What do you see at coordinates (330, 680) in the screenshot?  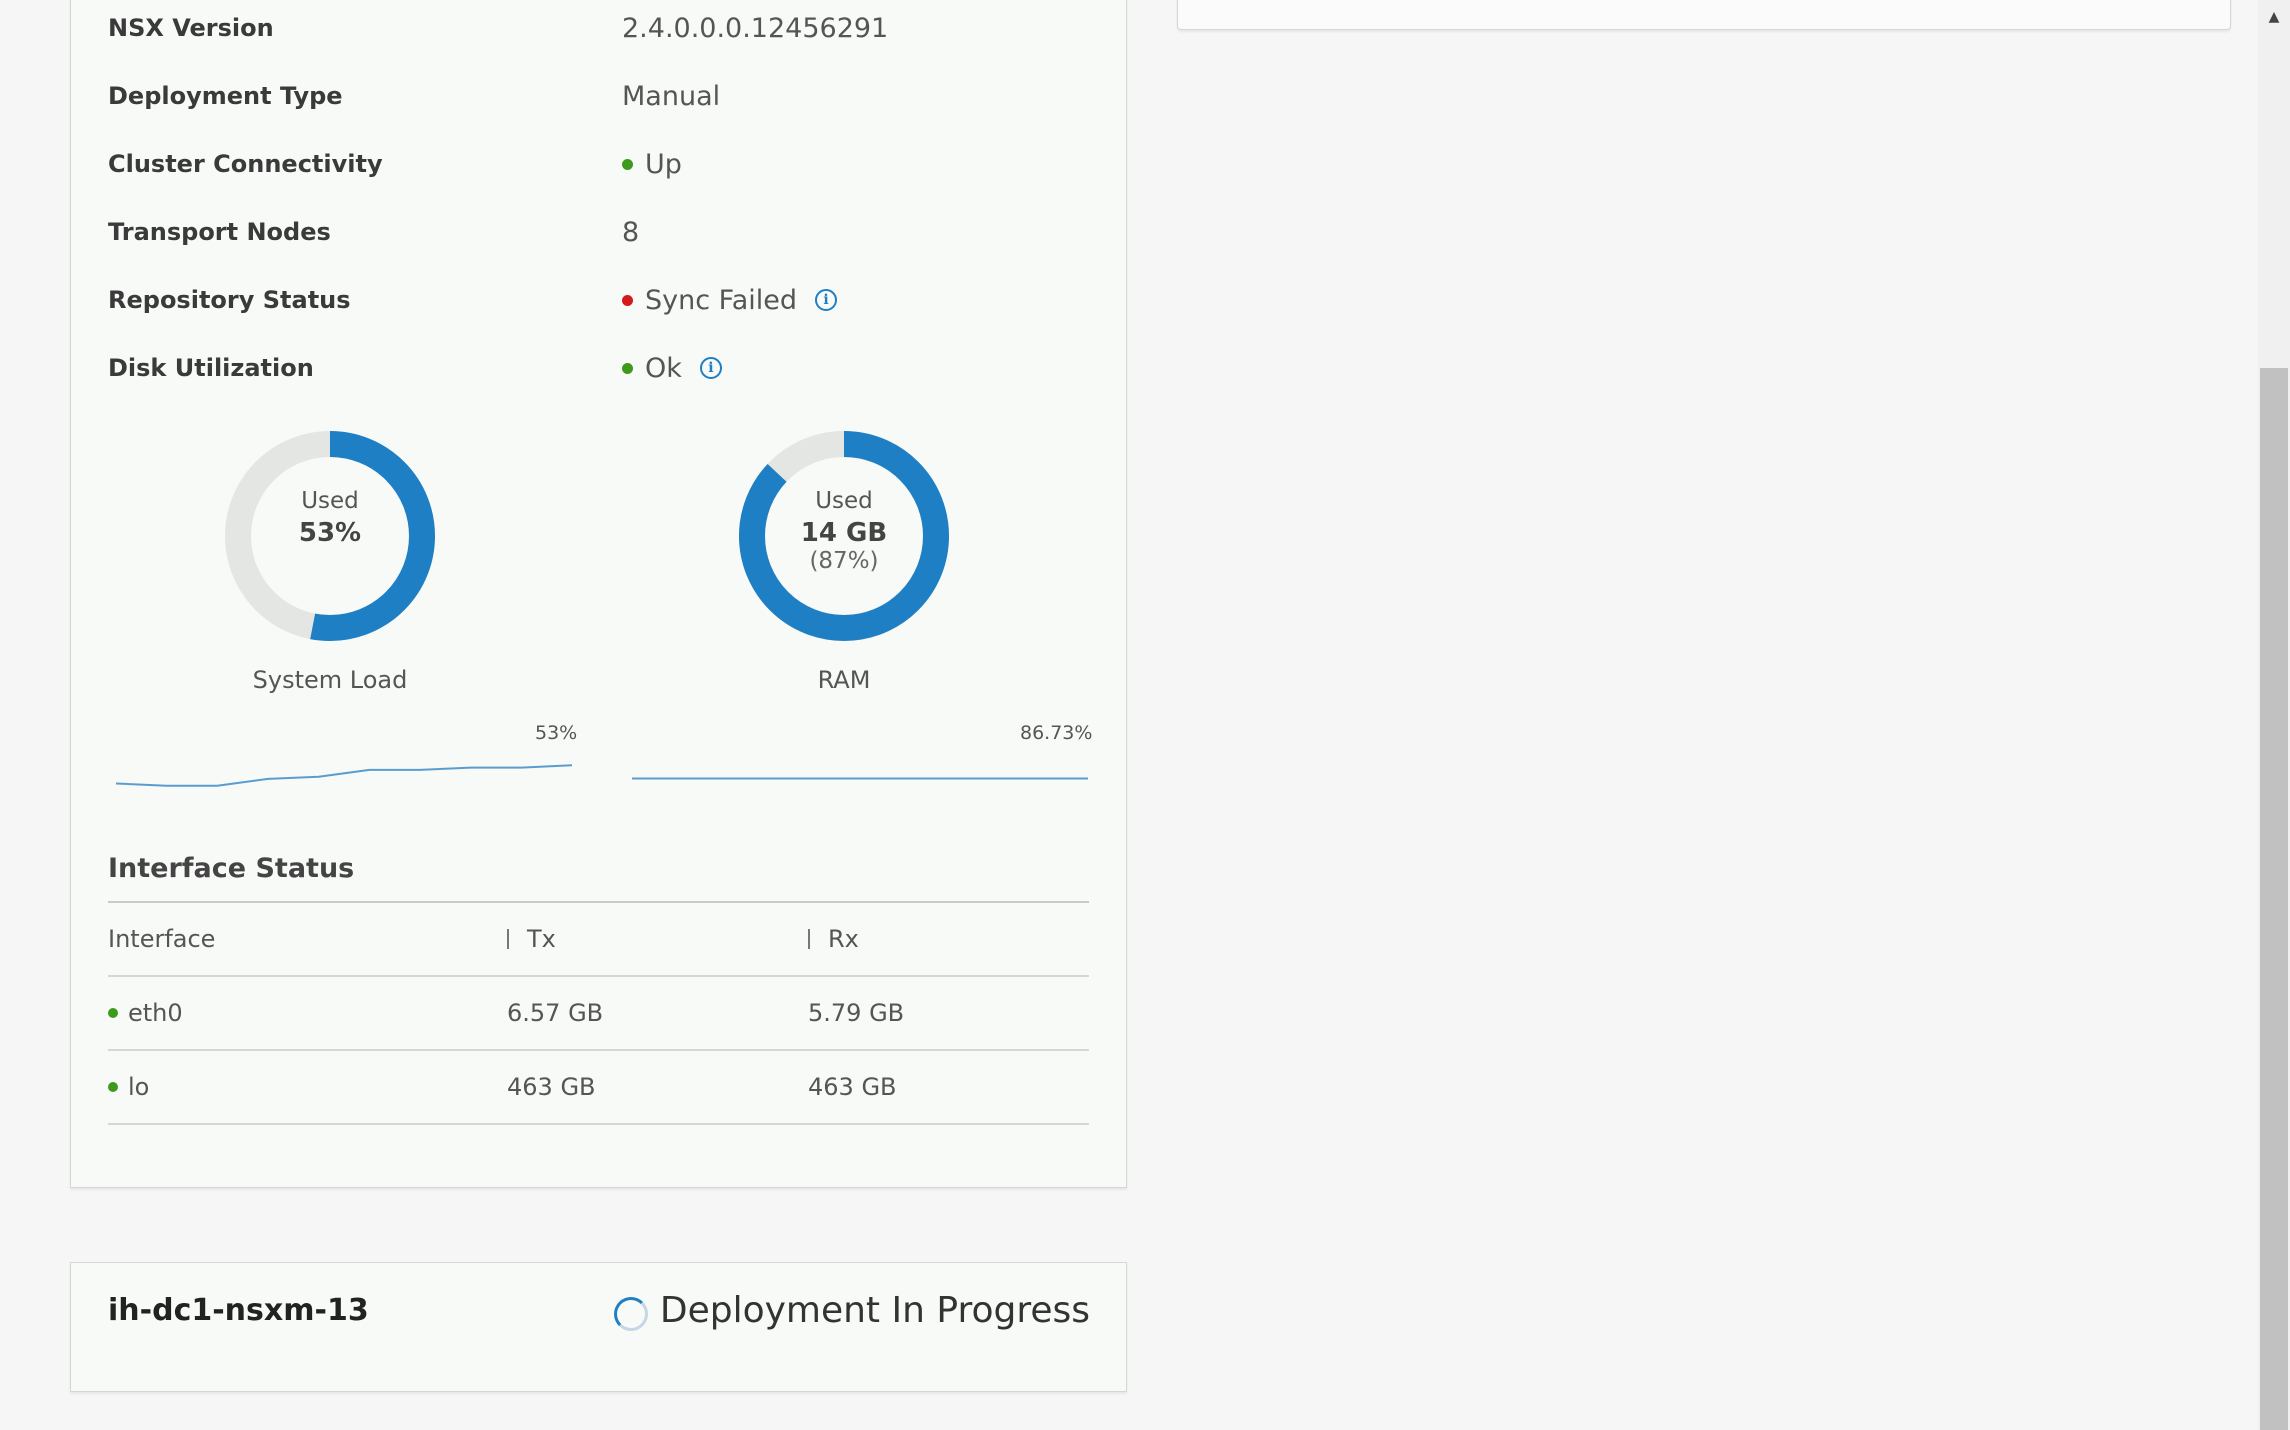 I see `donut-caption: System Load` at bounding box center [330, 680].